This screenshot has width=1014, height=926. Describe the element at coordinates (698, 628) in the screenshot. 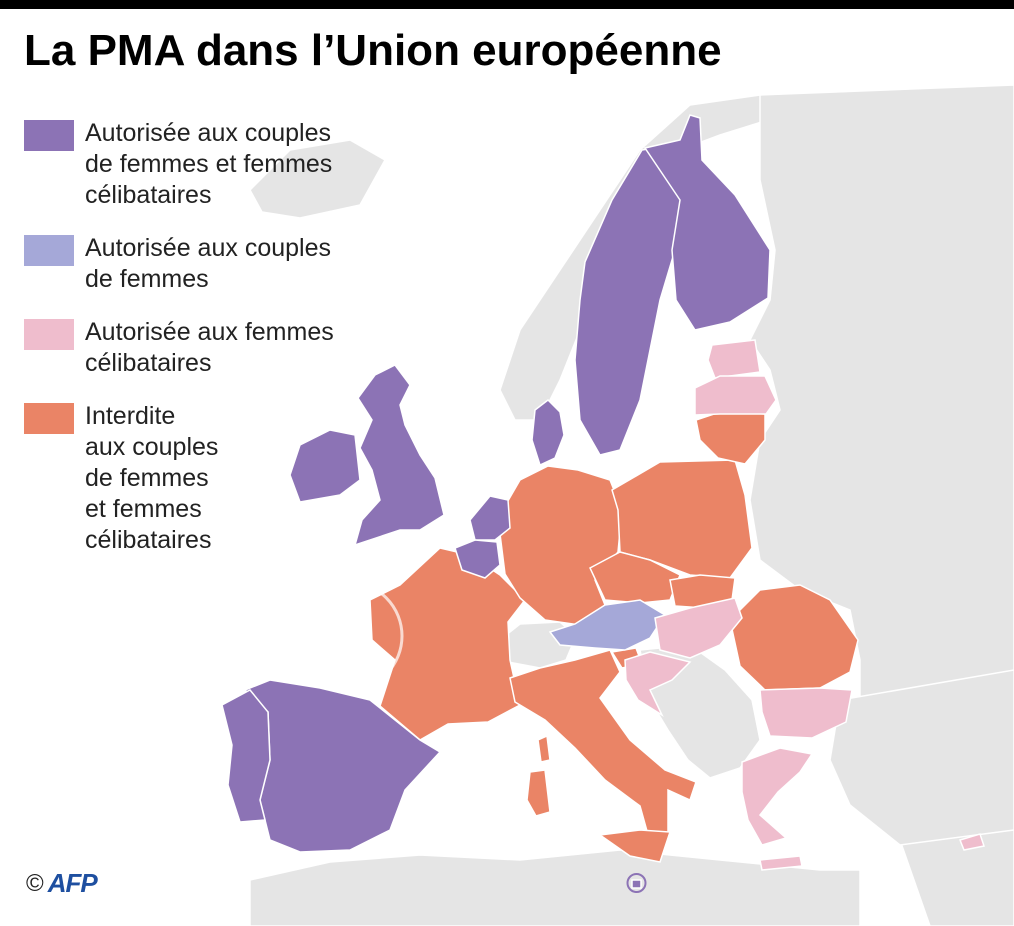

I see `hungary-shape` at that location.